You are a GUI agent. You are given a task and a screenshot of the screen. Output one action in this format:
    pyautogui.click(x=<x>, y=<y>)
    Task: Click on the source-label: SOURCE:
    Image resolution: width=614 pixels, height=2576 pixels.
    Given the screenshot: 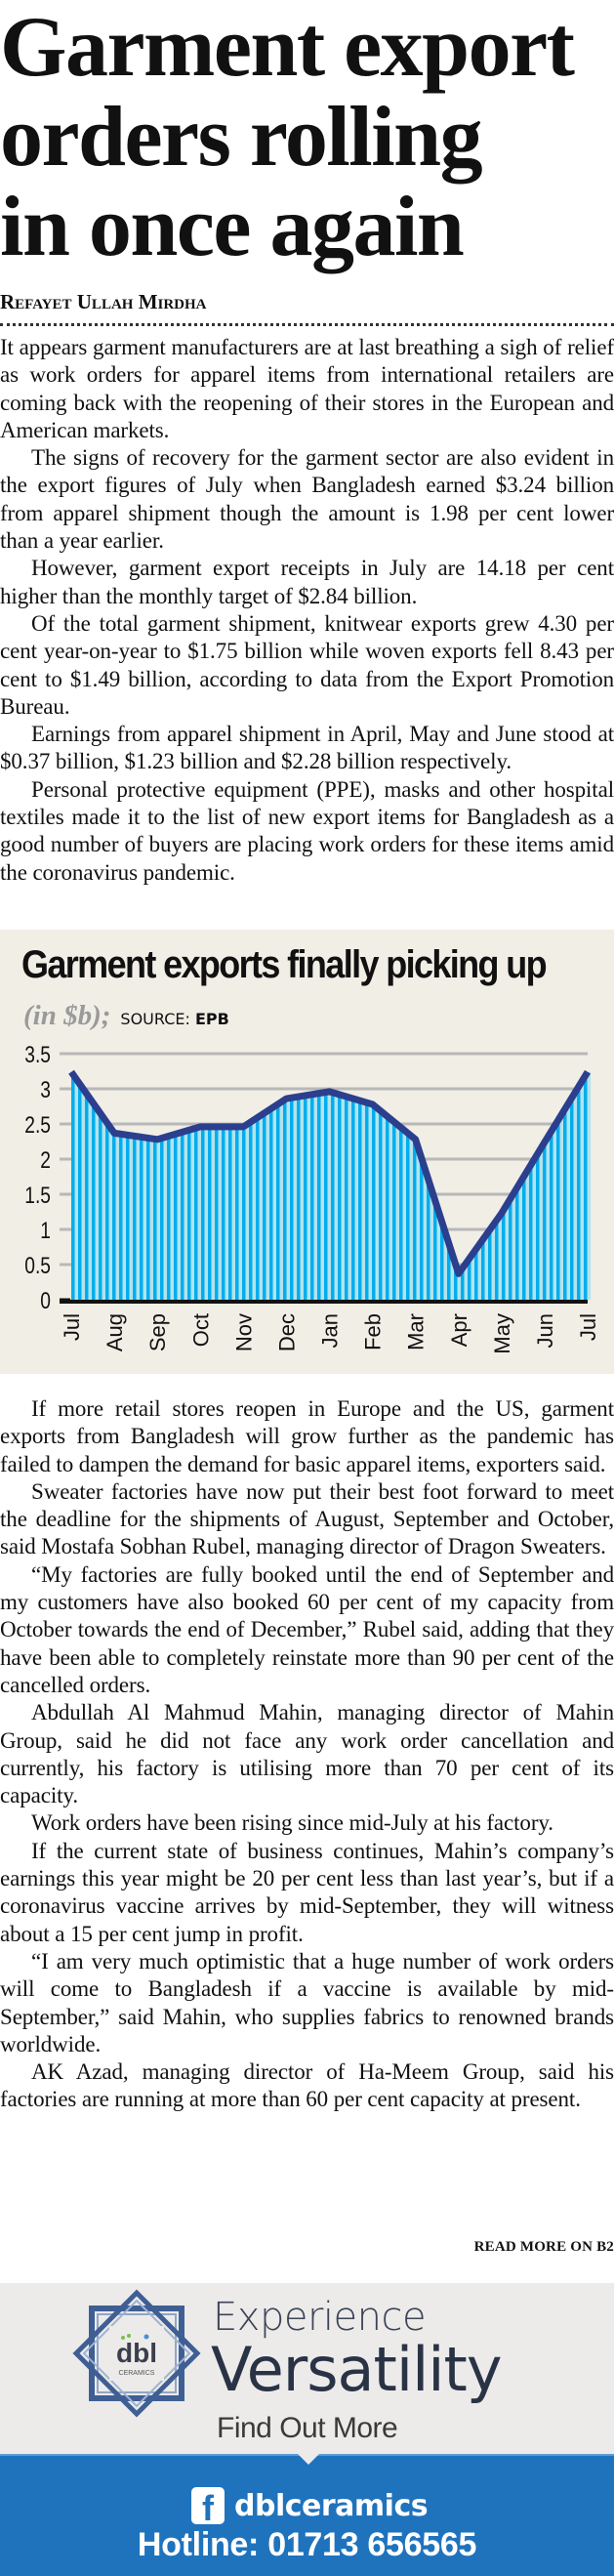 What is the action you would take?
    pyautogui.click(x=155, y=1019)
    